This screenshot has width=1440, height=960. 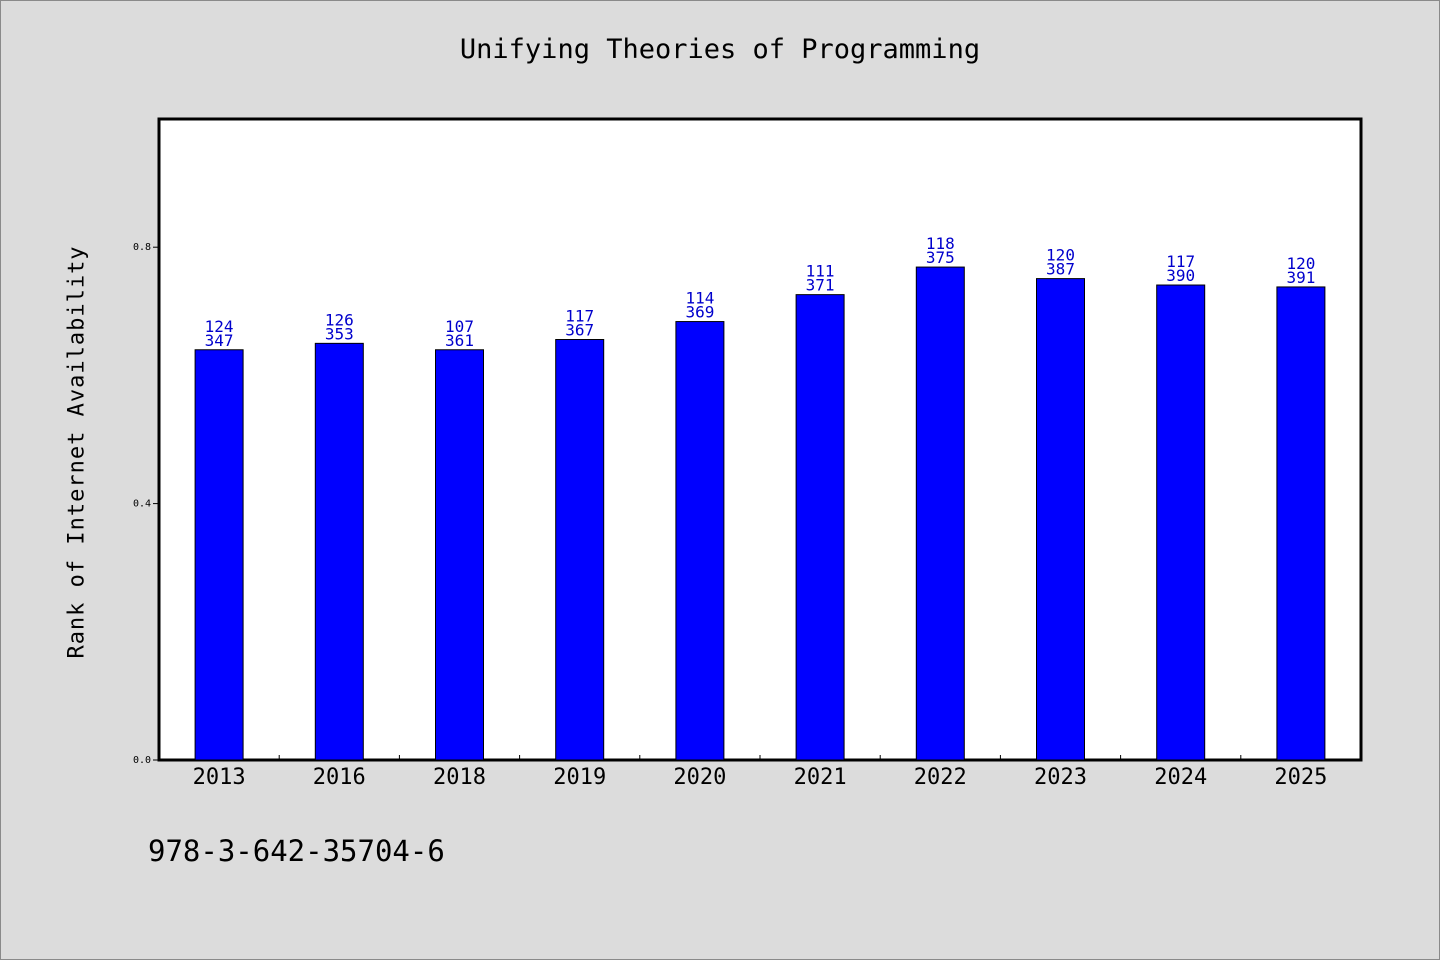 What do you see at coordinates (699, 298) in the screenshot?
I see `bar-label-top: 114` at bounding box center [699, 298].